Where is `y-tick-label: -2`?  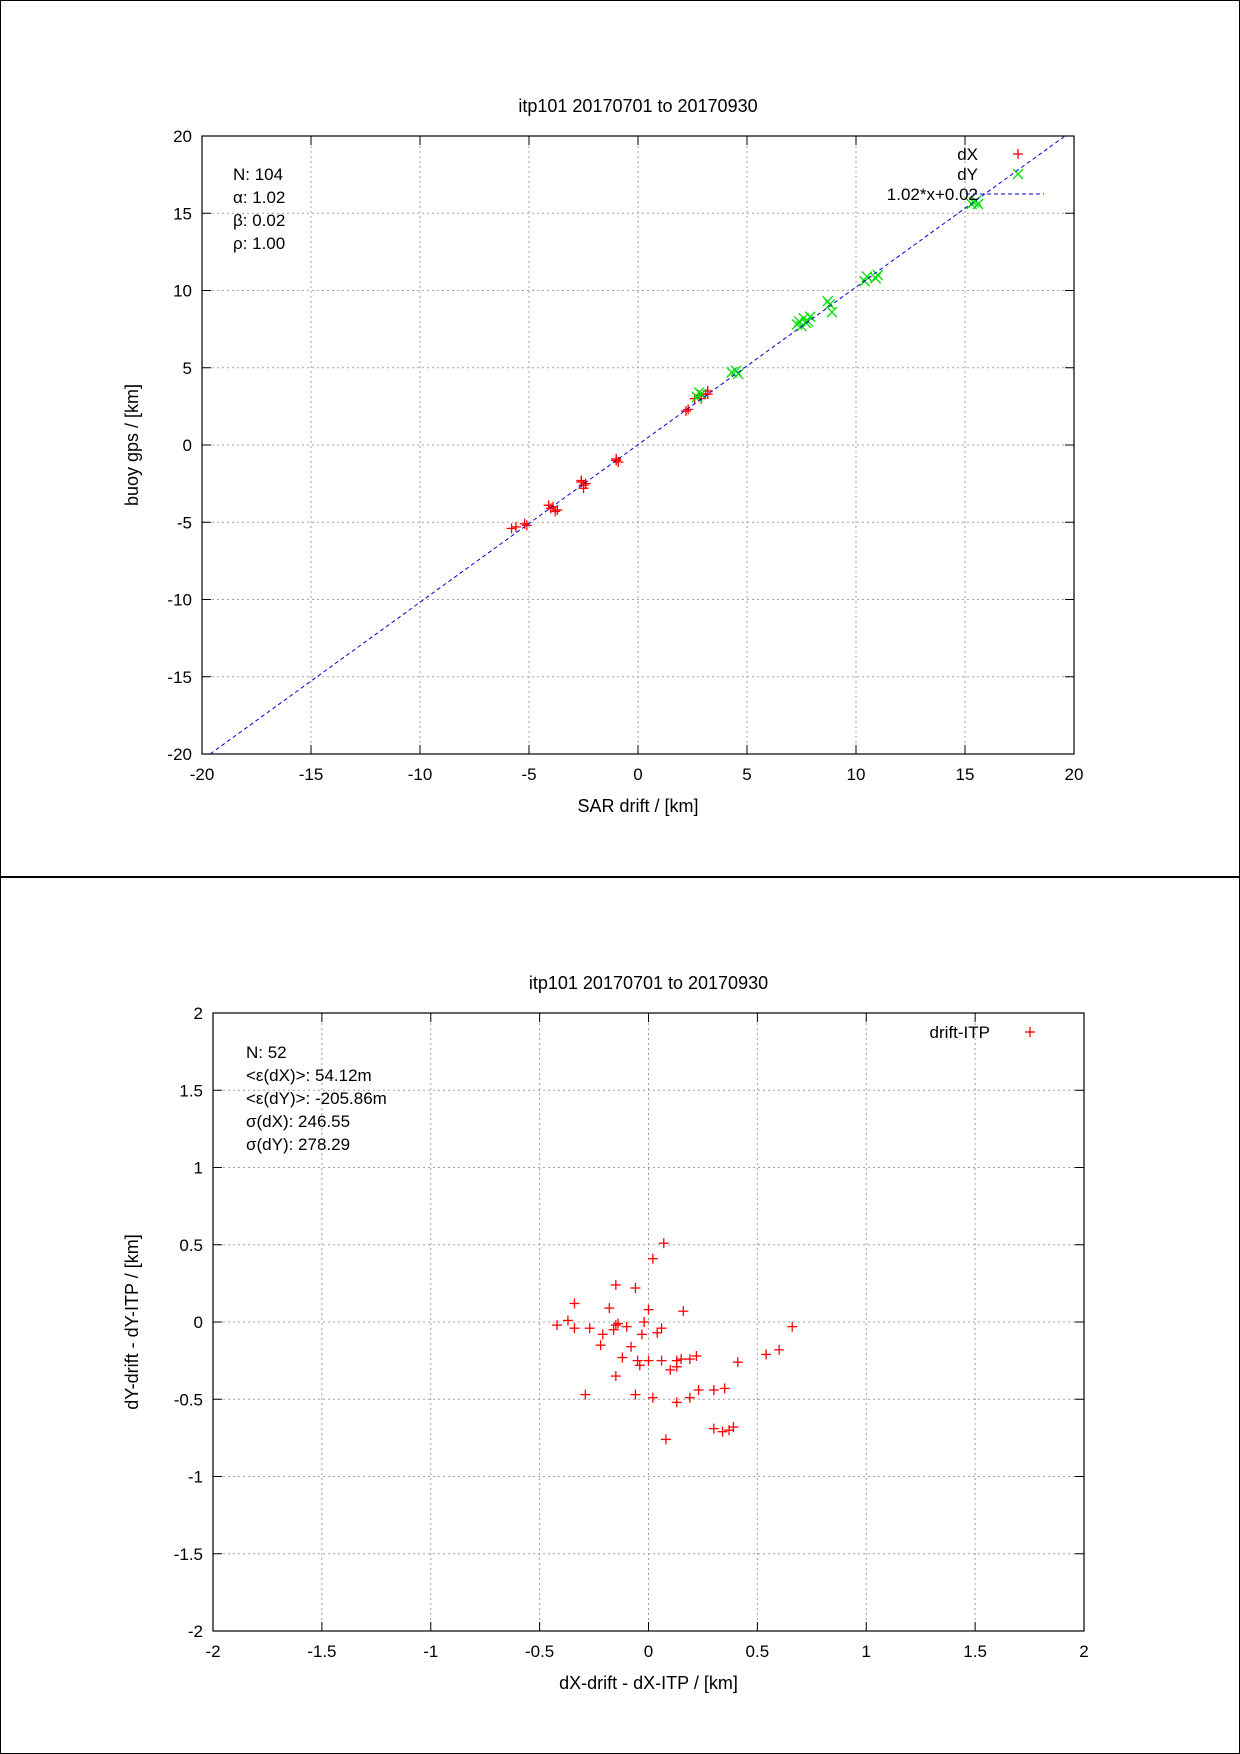
y-tick-label: -2 is located at coordinates (195, 1631).